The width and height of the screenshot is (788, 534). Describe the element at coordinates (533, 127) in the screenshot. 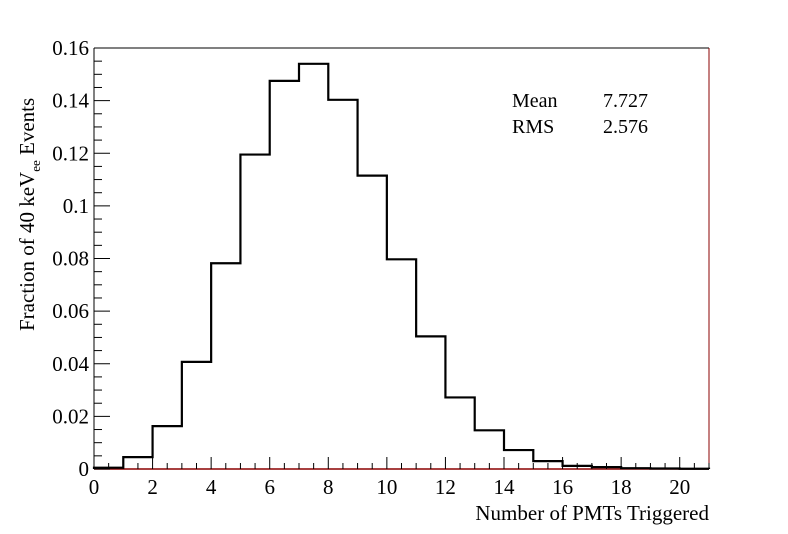

I see `stats-rms-label: RMS` at that location.